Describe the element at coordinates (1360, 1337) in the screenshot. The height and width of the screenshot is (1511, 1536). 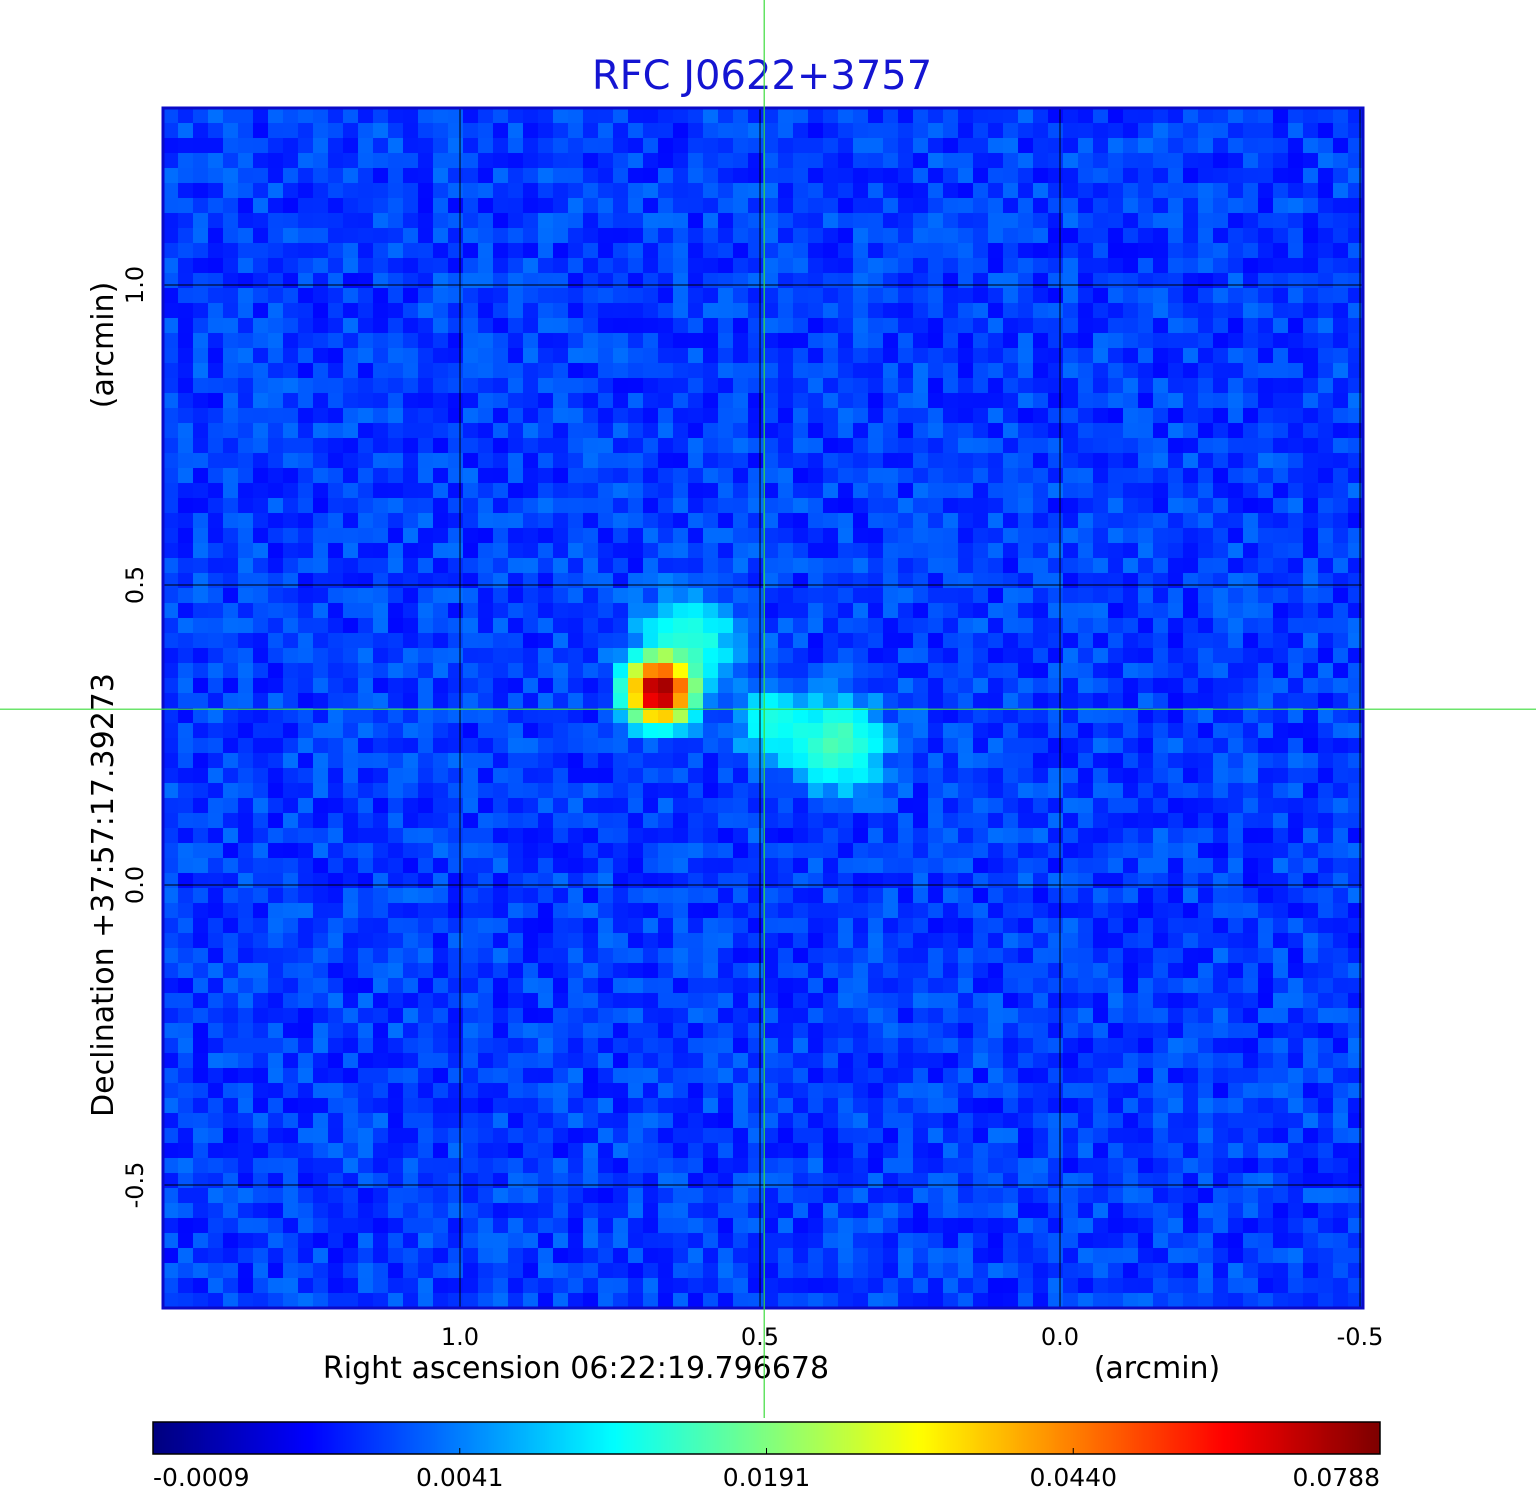
I see `x-tick-label: -0.5` at that location.